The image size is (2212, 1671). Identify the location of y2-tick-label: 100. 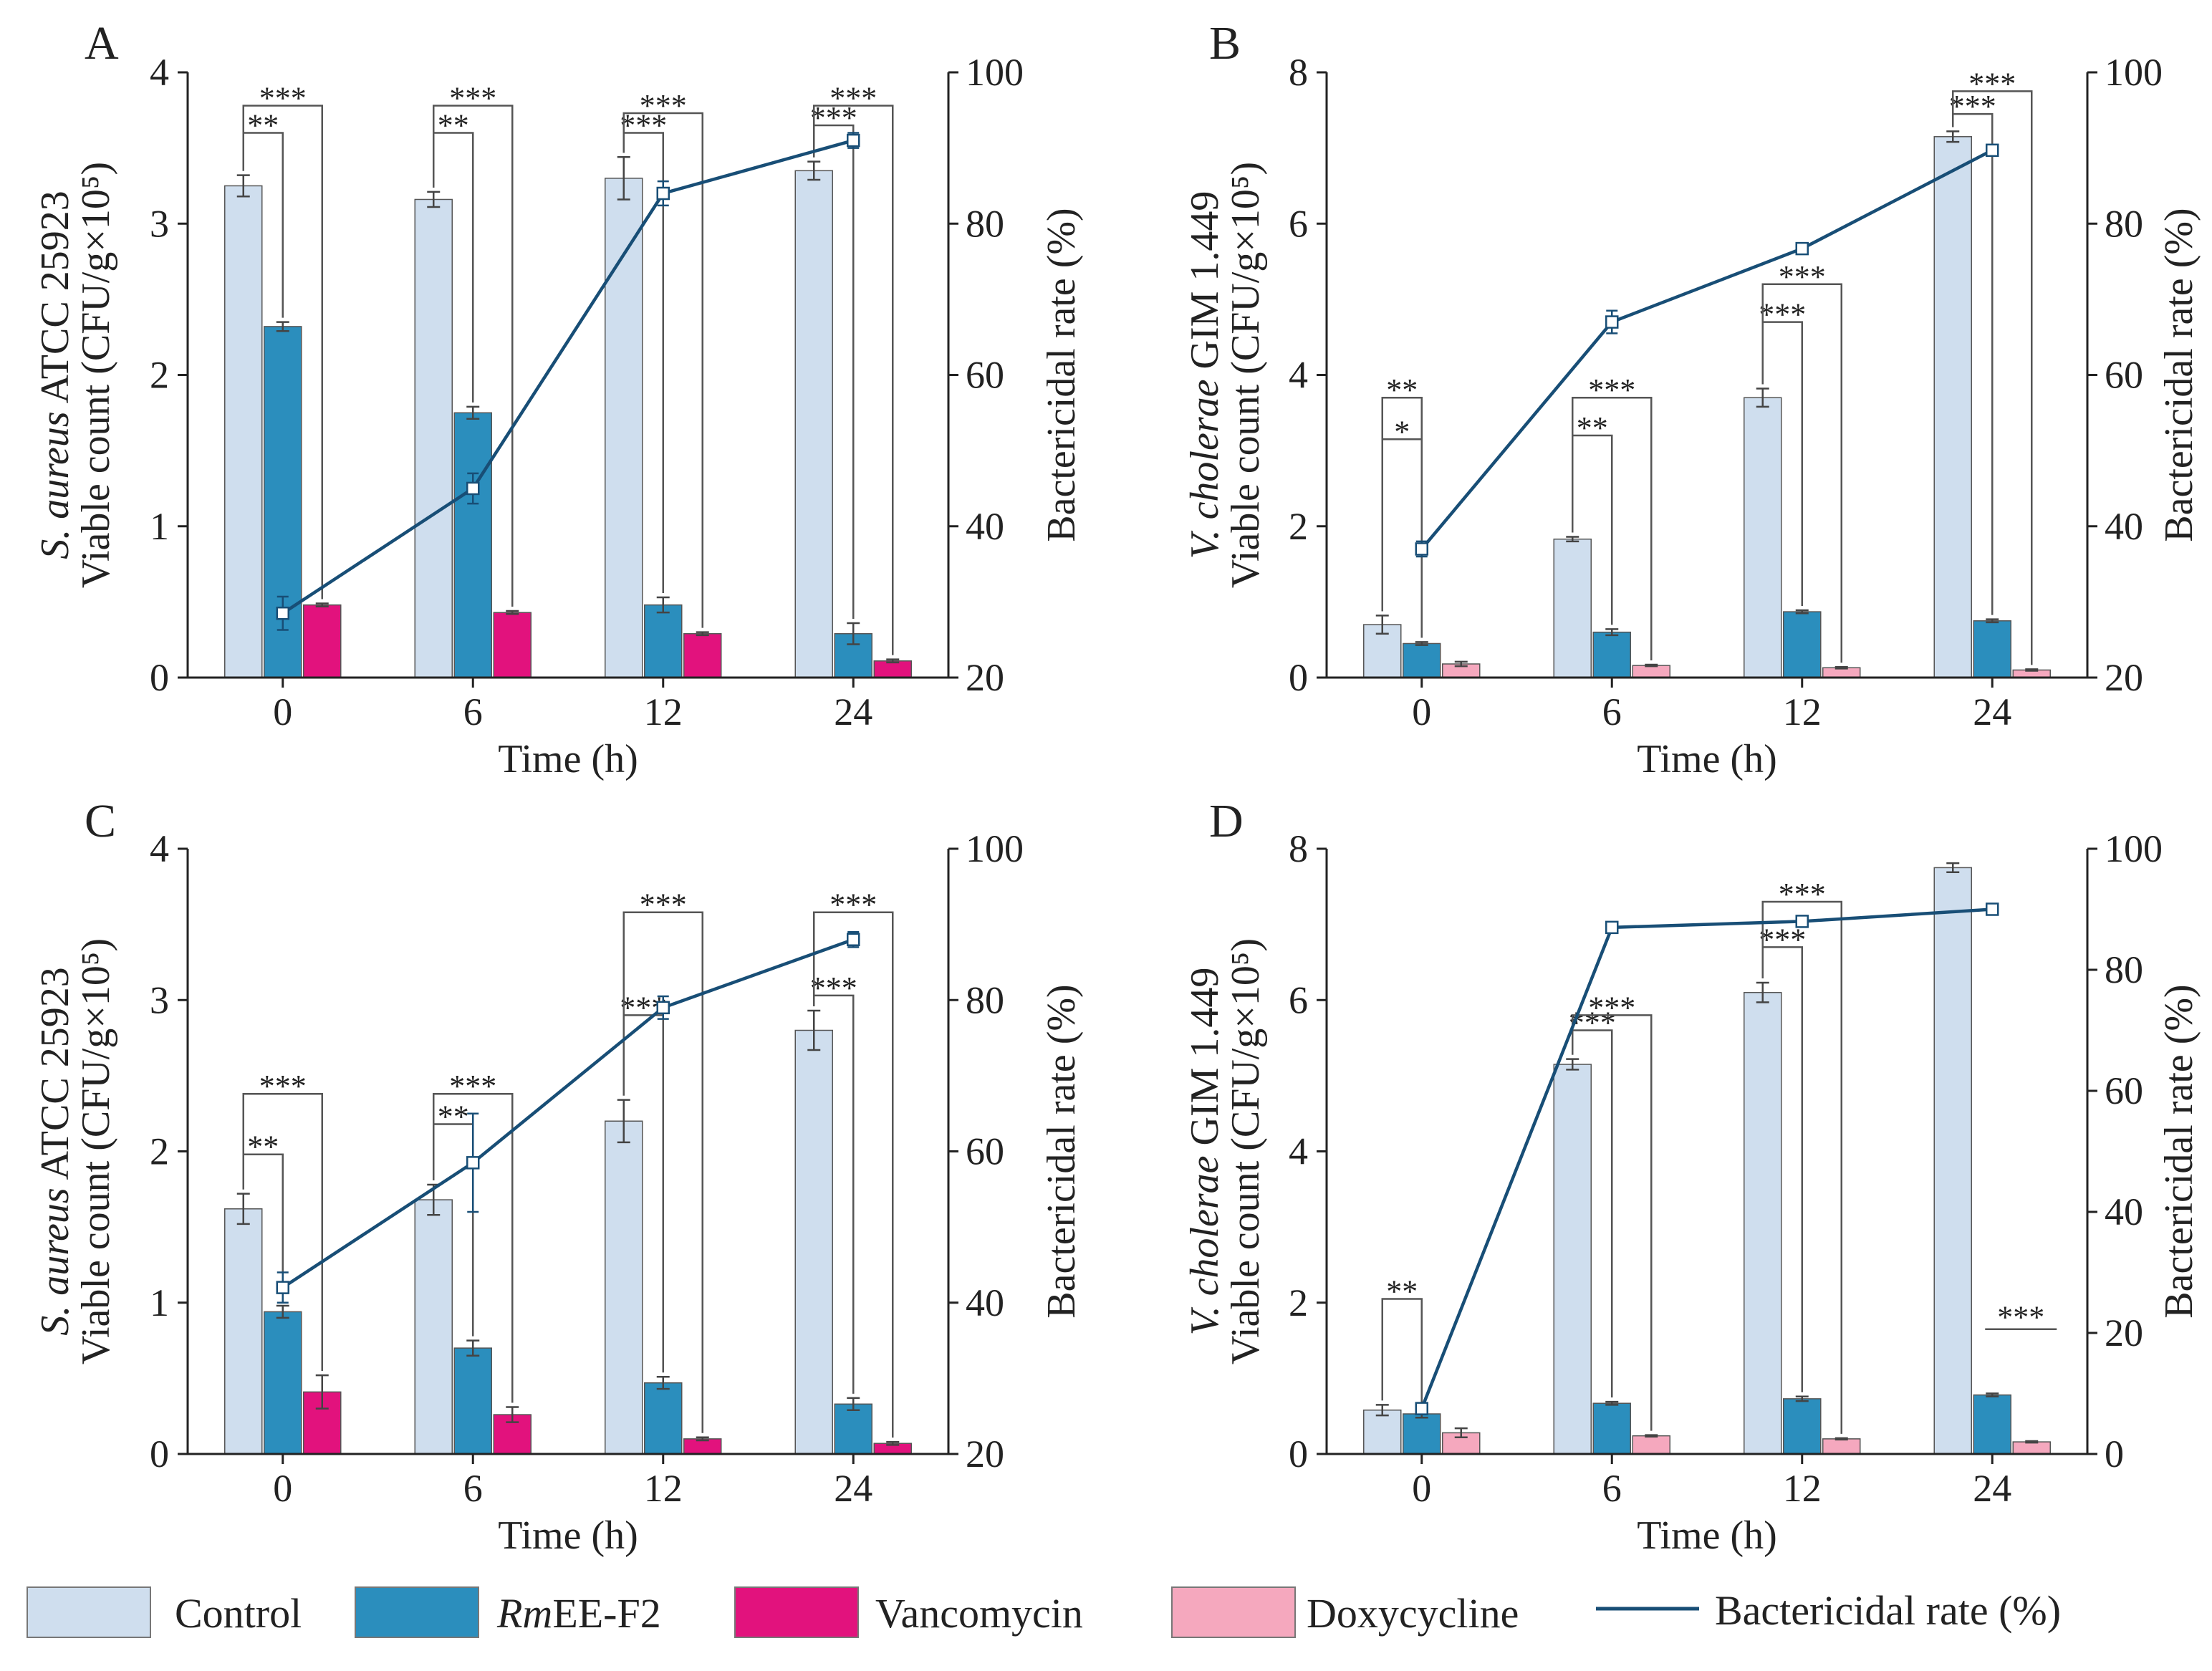
(2134, 848).